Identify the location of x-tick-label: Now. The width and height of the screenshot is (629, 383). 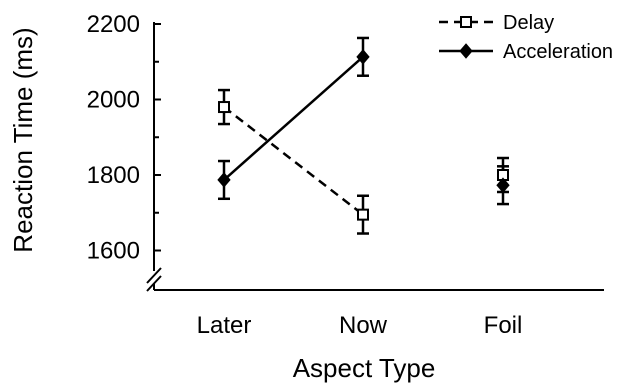
(363, 325).